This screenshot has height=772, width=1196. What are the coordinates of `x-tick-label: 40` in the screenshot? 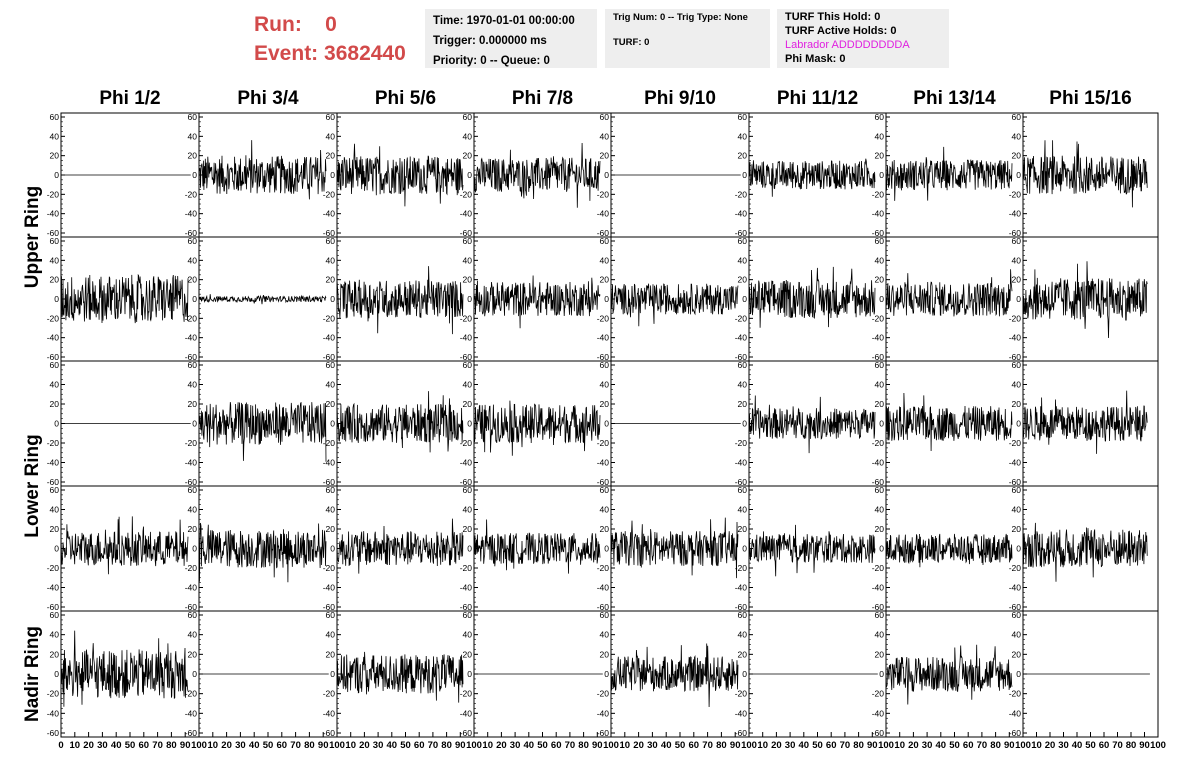 It's located at (116, 745).